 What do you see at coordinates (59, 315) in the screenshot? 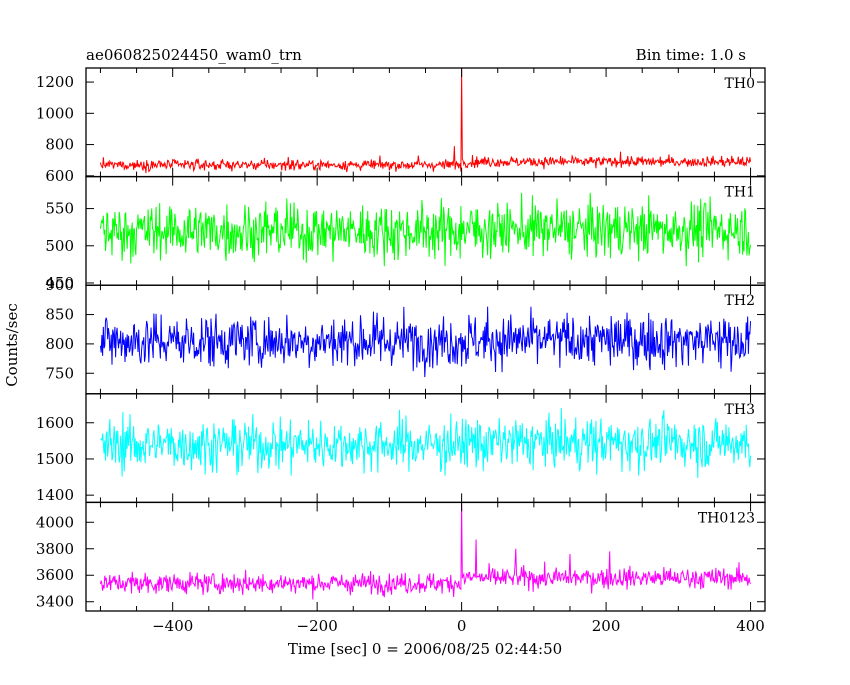
I see `y-tick-label-th2: 850` at bounding box center [59, 315].